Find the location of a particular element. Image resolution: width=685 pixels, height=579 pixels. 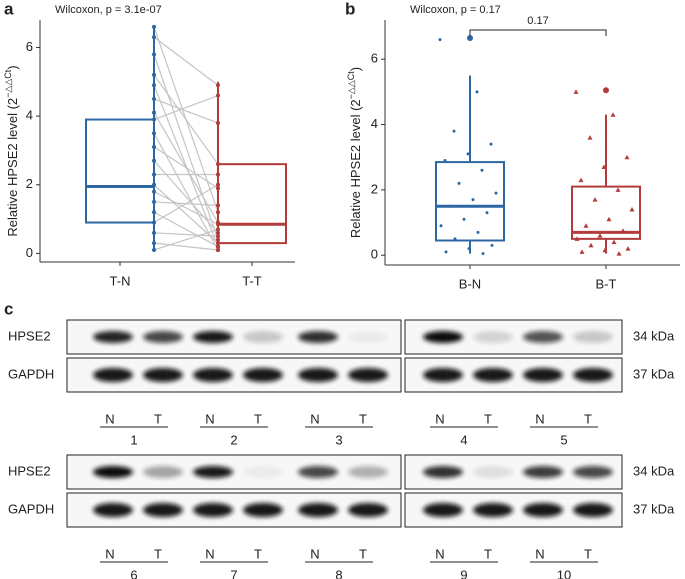

y-axis-label-sup: −△△Ct is located at coordinates (8, 83).